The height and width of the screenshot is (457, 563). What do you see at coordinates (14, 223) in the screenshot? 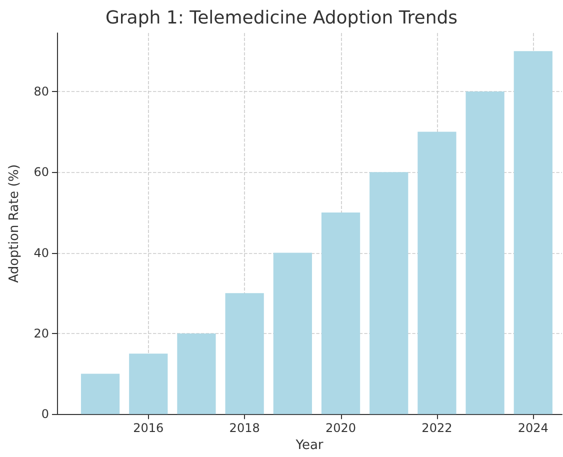
I see `y-axis-title: Adoption Rate (%)` at bounding box center [14, 223].